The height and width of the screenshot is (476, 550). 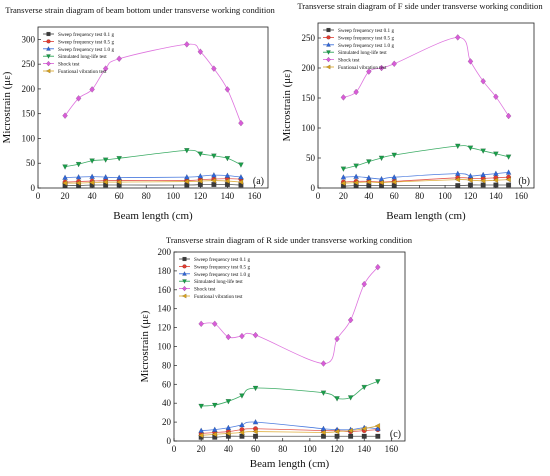 What do you see at coordinates (337, 449) in the screenshot?
I see `x-tick-label: 120` at bounding box center [337, 449].